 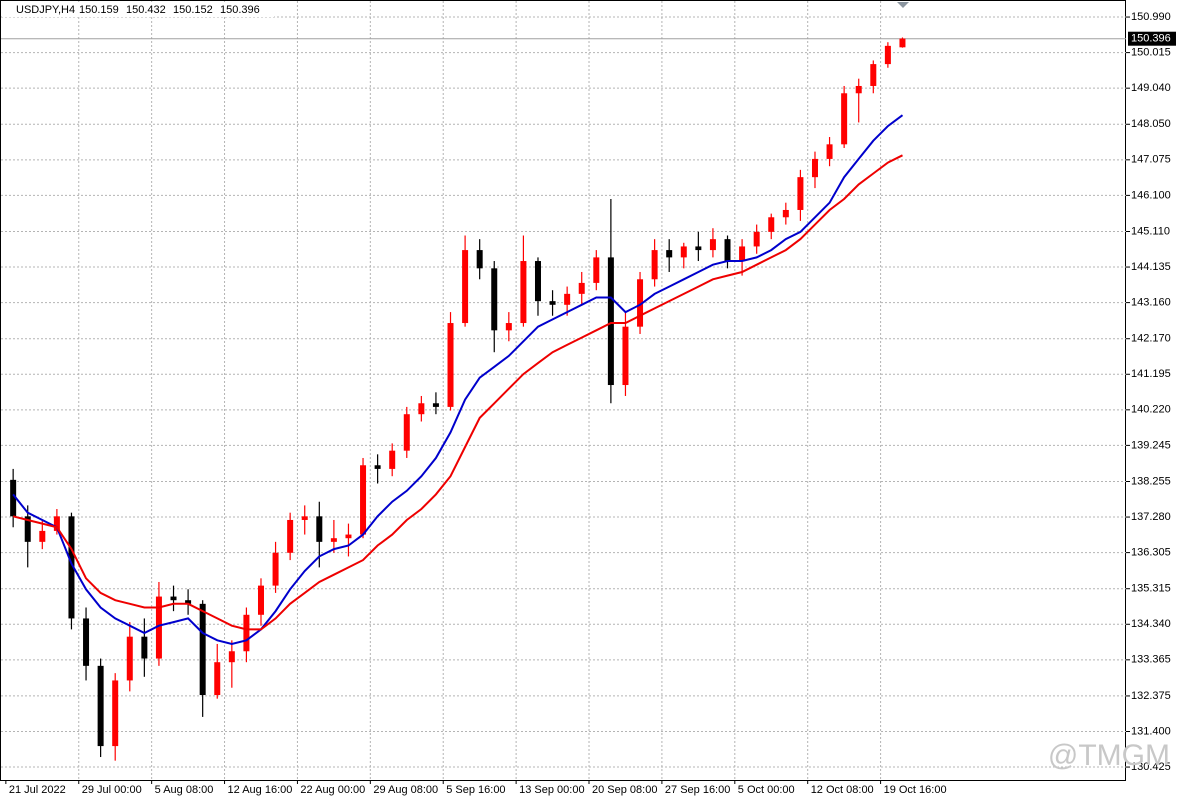 I want to click on x-tick-label: 19 Oct 16:00, so click(x=915, y=790).